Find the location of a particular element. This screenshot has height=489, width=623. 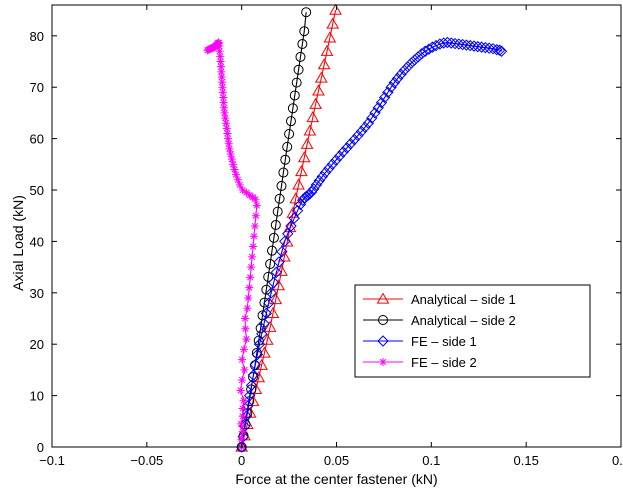

x-tick-label: 0.15 is located at coordinates (526, 460).